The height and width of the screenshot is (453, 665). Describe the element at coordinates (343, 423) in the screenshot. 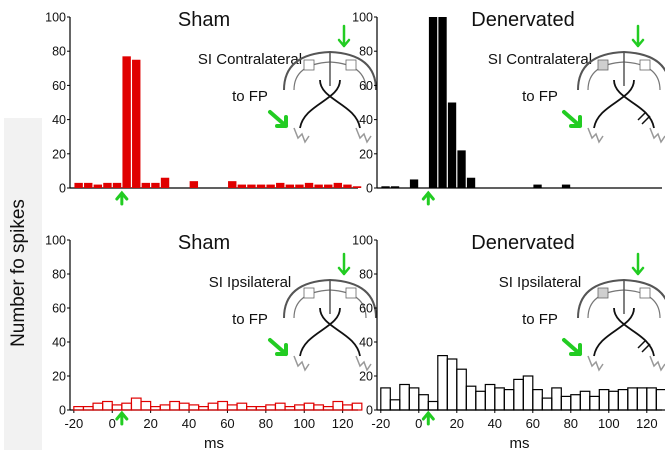

I see `x-tick-label: 120` at that location.